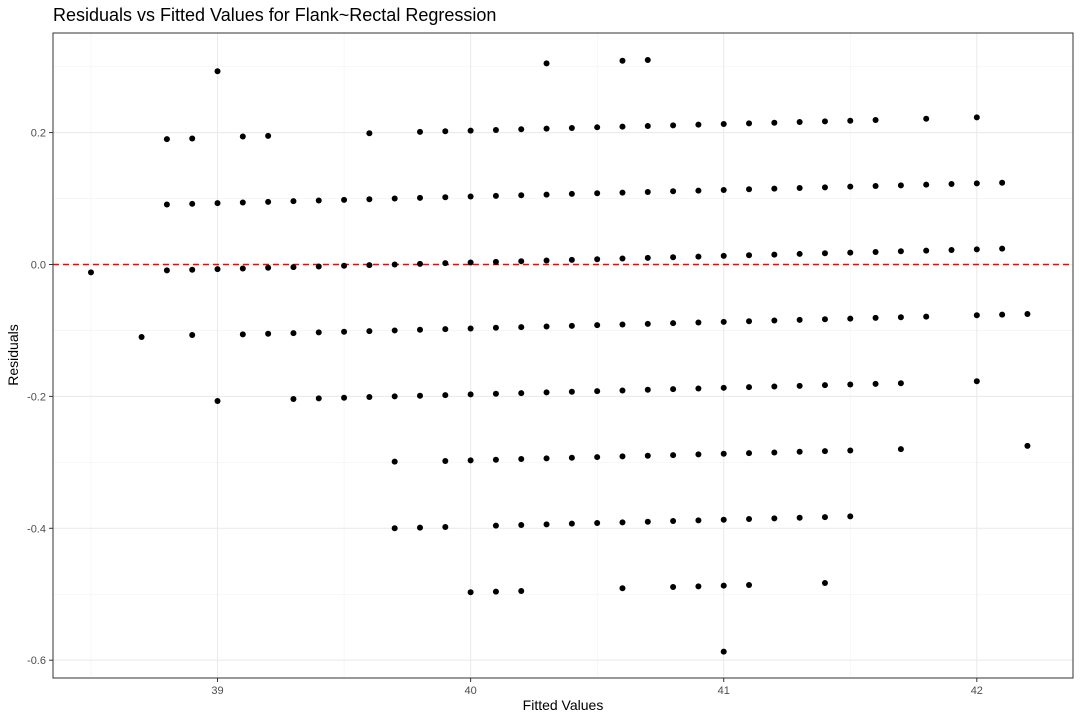 The width and height of the screenshot is (1080, 720). Describe the element at coordinates (38, 265) in the screenshot. I see `y-tick-label: 0.0` at that location.